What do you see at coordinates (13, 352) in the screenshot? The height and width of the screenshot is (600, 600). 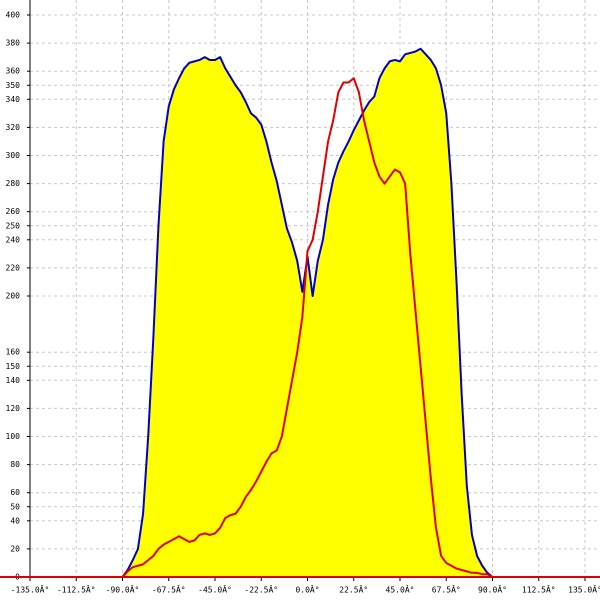 I see `y-tick-label: 160` at bounding box center [13, 352].